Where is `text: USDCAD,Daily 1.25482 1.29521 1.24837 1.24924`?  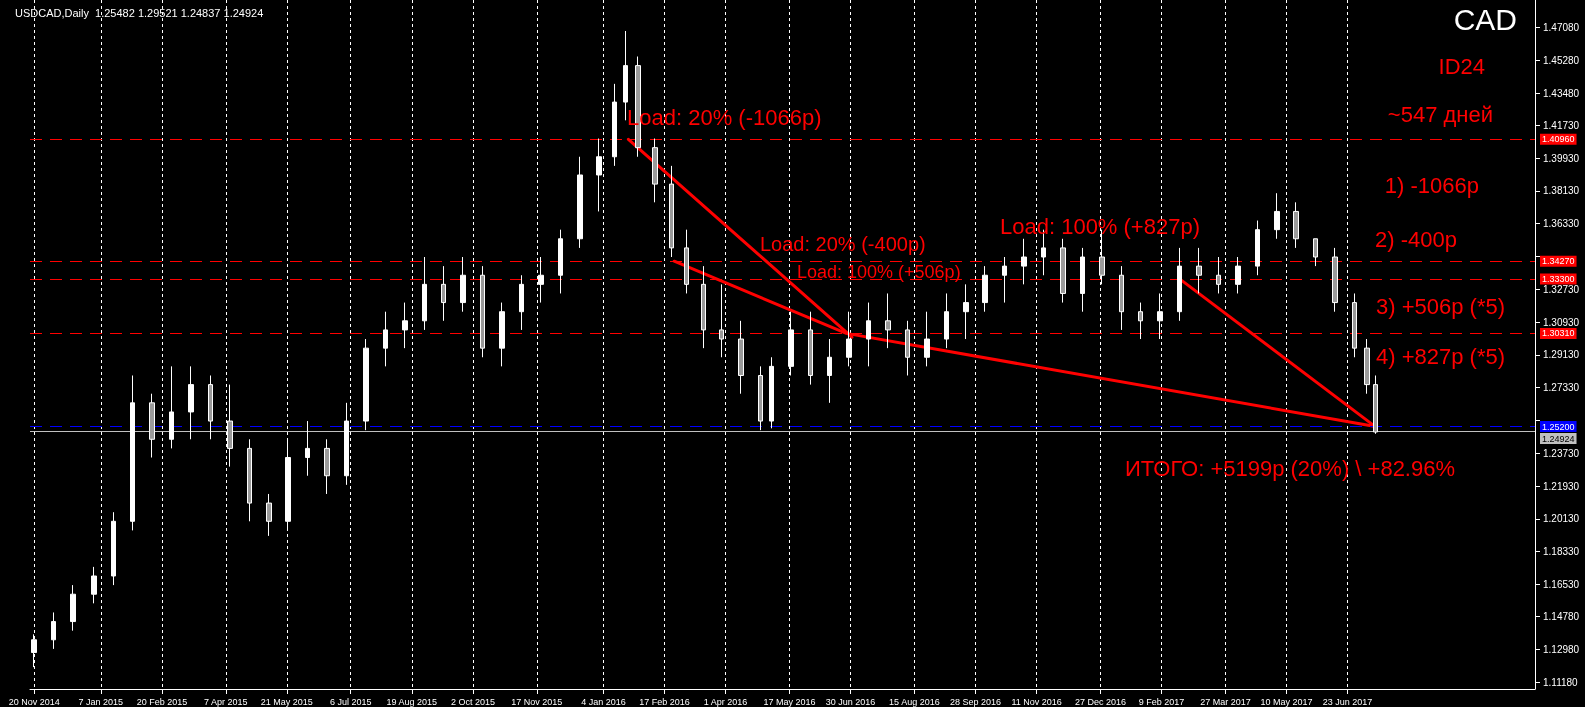
text: USDCAD,Daily 1.25482 1.29521 1.24837 1.24924 is located at coordinates (139, 12).